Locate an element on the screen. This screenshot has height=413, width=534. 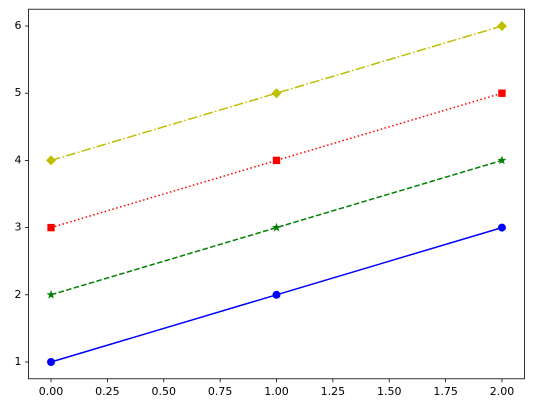
x-tick-label: 0.00 is located at coordinates (51, 391).